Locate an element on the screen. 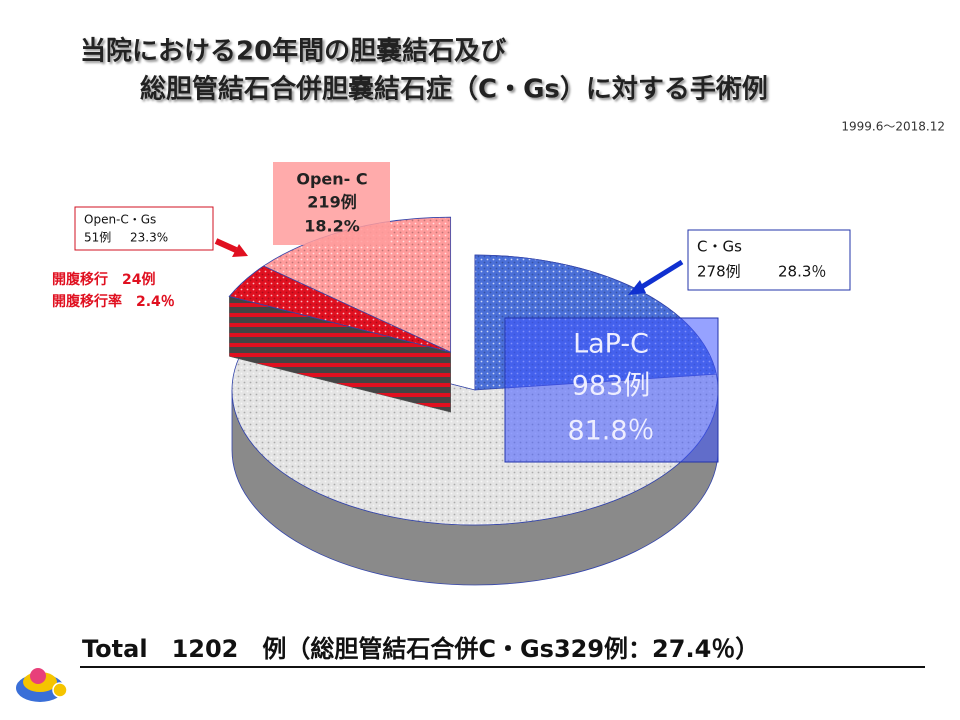 This screenshot has height=720, width=960. pie-sub-slice is located at coordinates (339, 309).